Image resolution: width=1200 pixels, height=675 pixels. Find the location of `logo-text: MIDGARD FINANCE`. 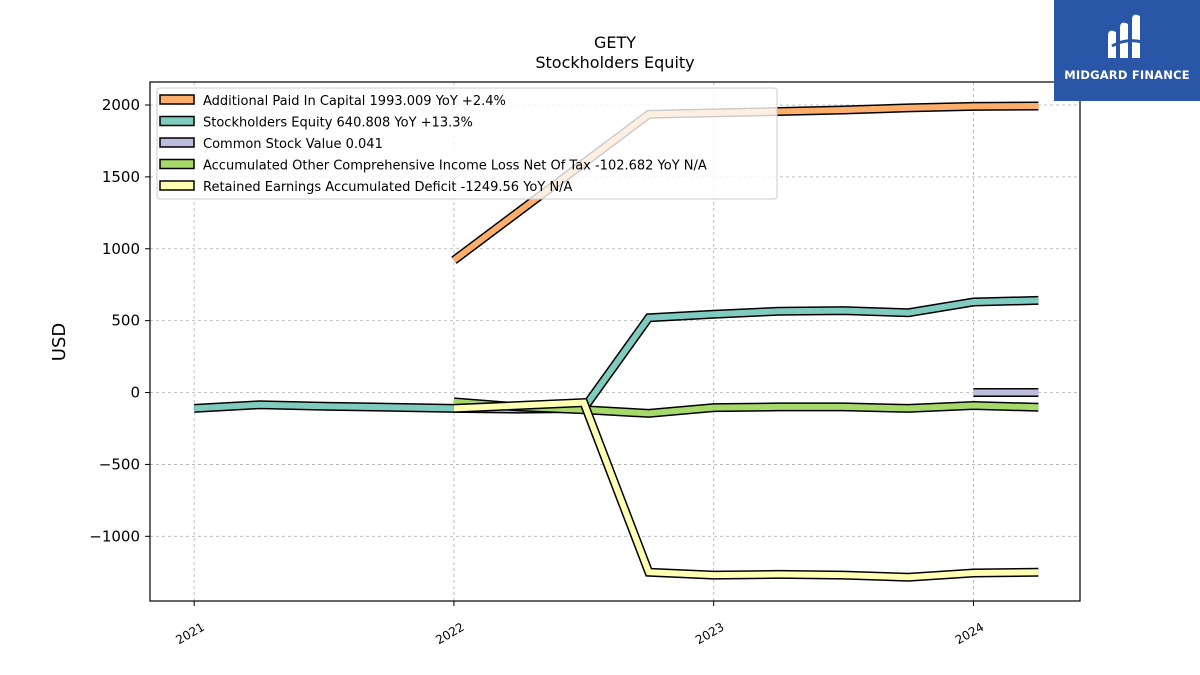

logo-text: MIDGARD FINANCE is located at coordinates (1127, 75).